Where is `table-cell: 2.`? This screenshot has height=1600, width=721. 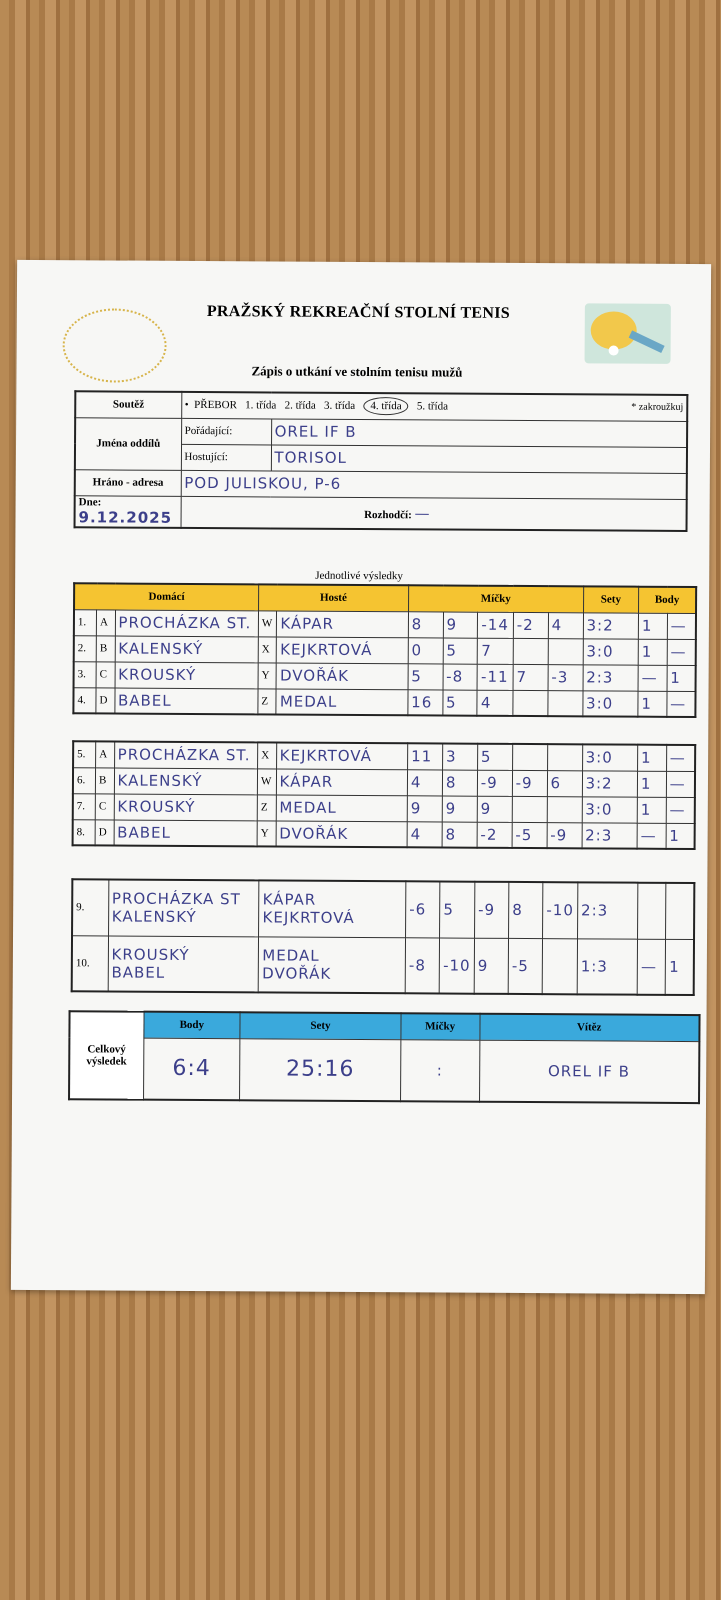
table-cell: 2. is located at coordinates (85, 648).